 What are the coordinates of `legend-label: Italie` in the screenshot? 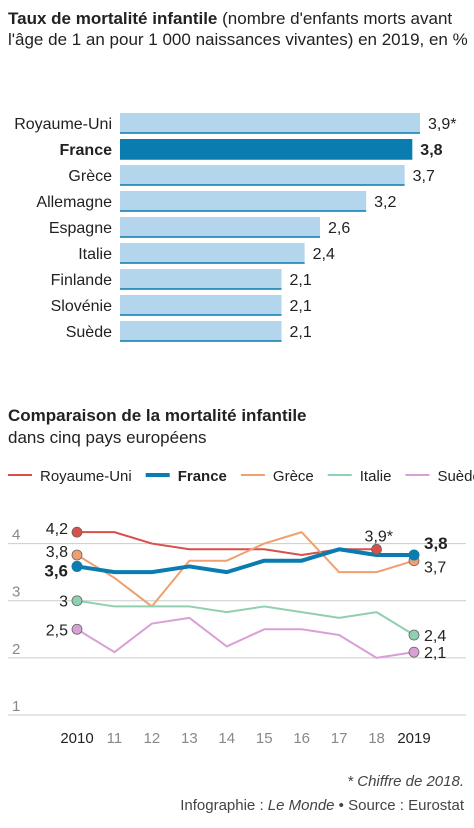 It's located at (376, 476).